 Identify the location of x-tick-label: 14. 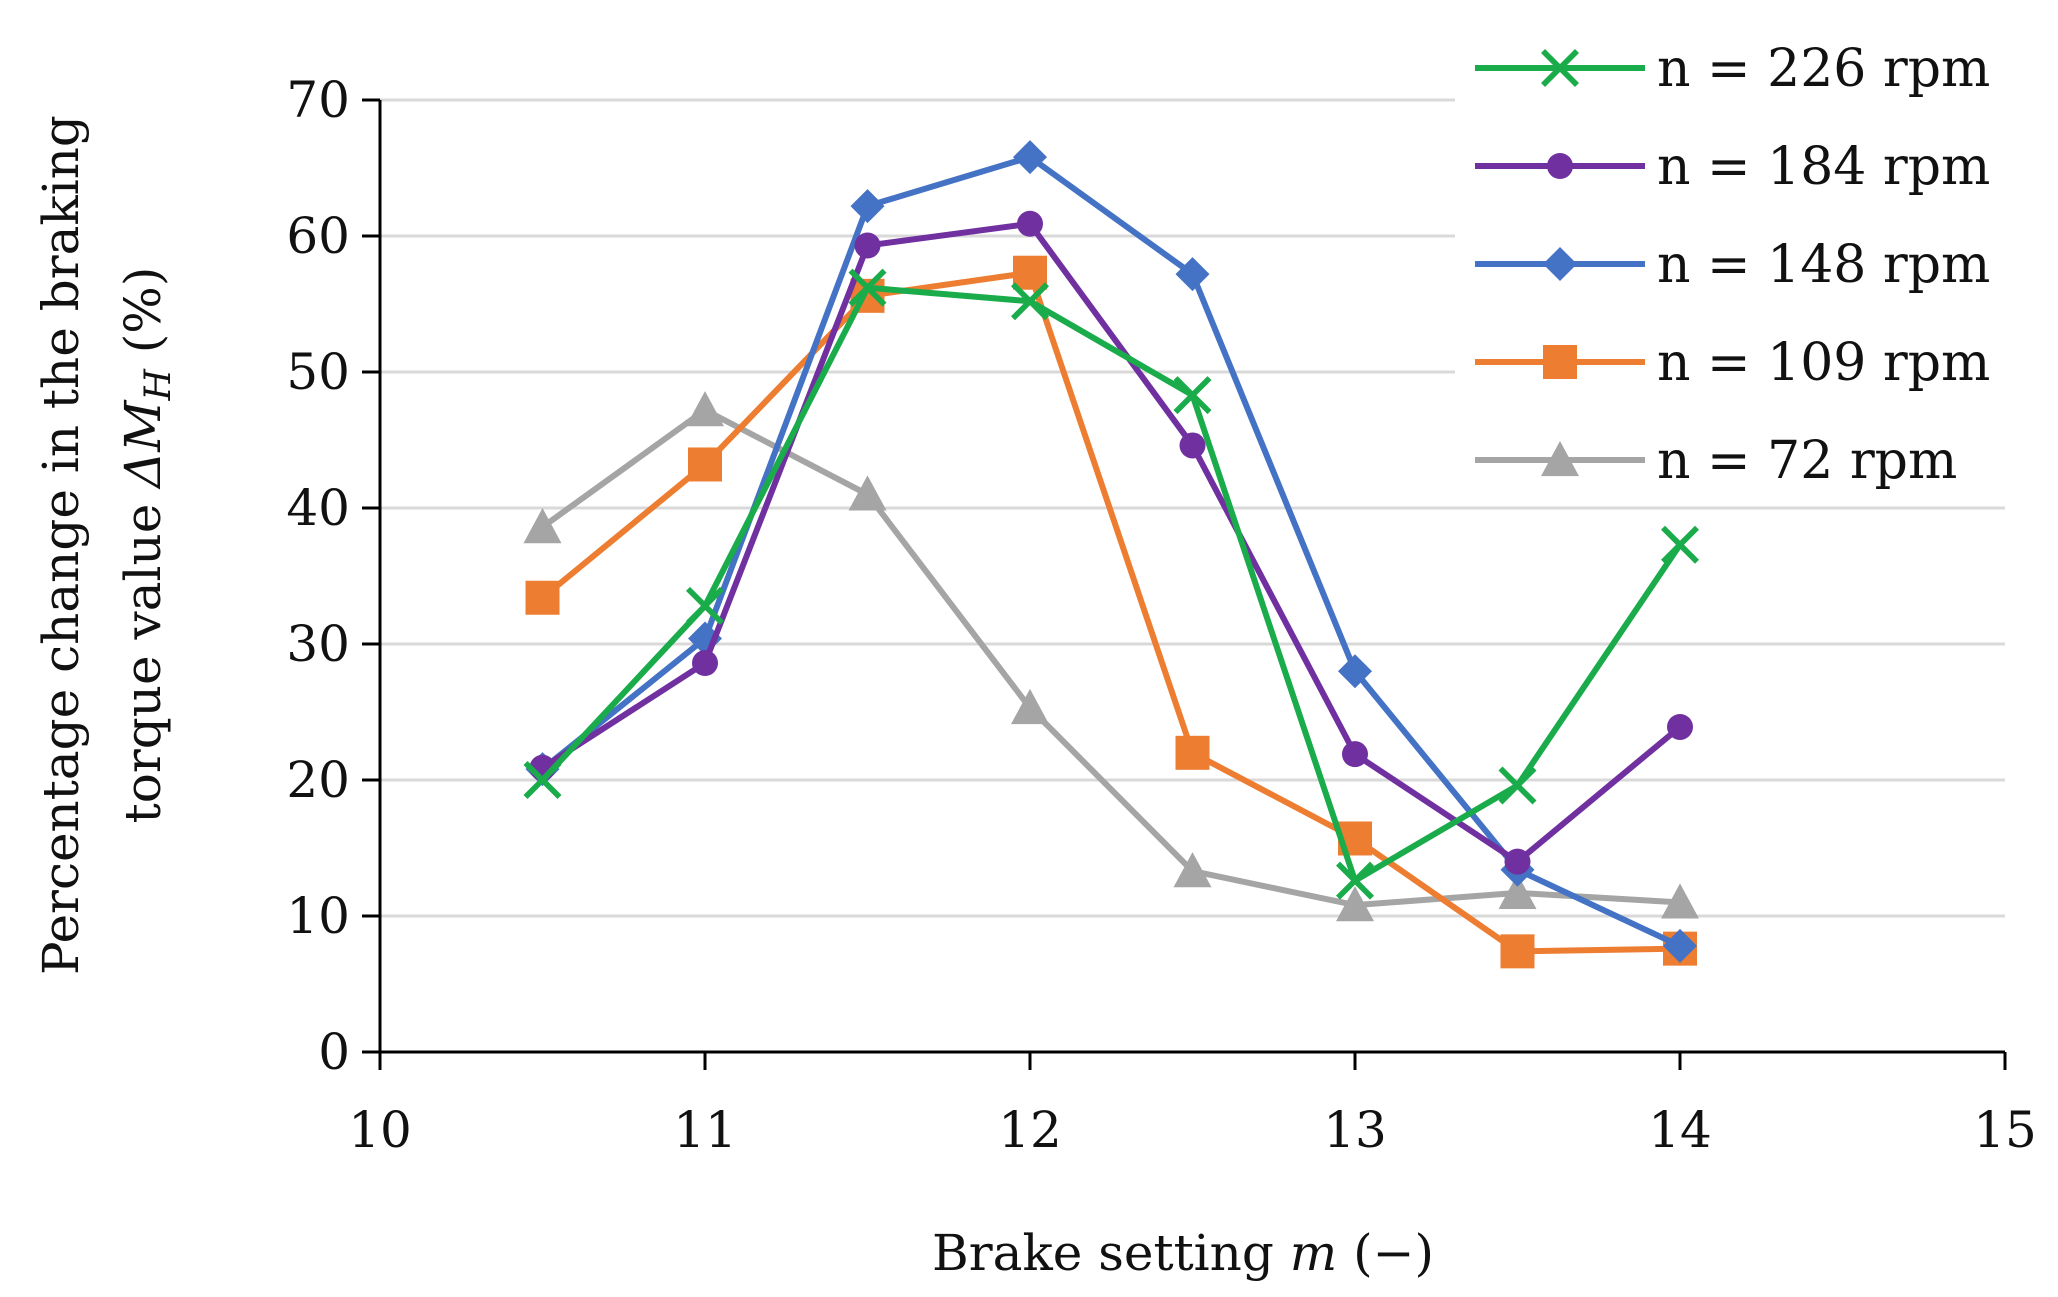
(1680, 1130).